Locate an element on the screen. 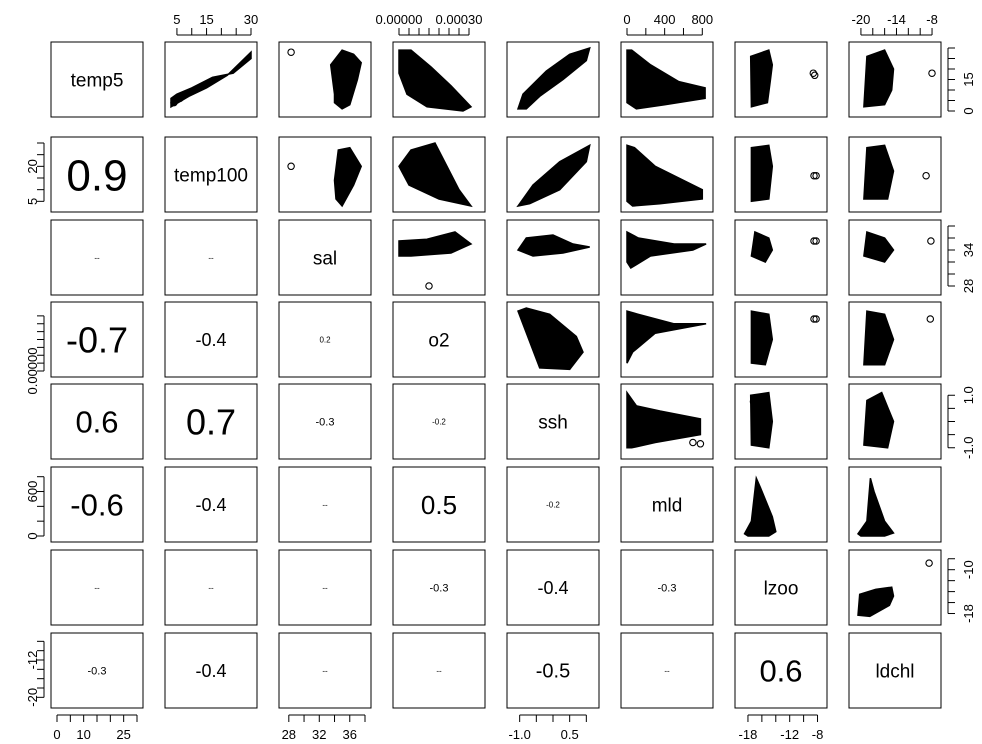 The height and width of the screenshot is (744, 982). tick-label-o2-left-0: 0.00000 is located at coordinates (32, 371).